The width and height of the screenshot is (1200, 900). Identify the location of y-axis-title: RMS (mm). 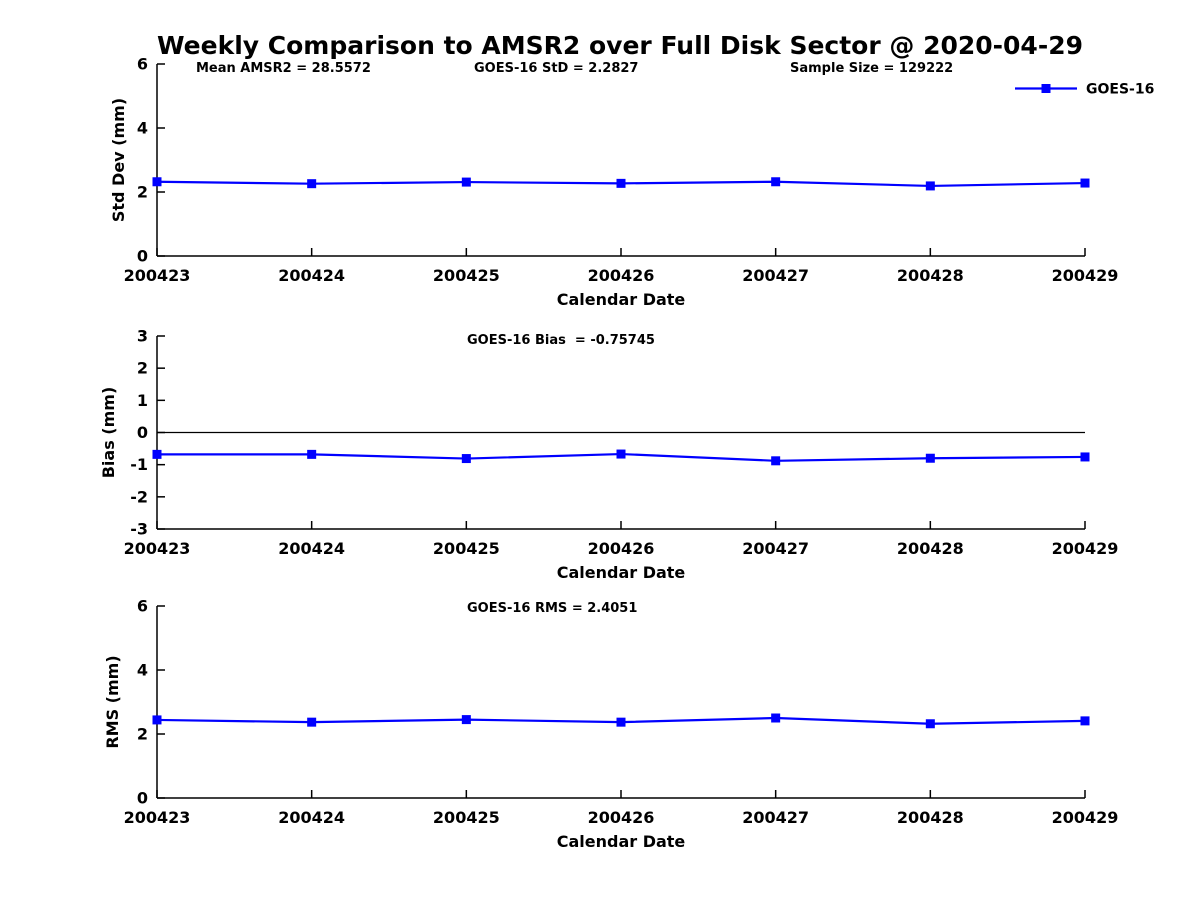
(112, 701).